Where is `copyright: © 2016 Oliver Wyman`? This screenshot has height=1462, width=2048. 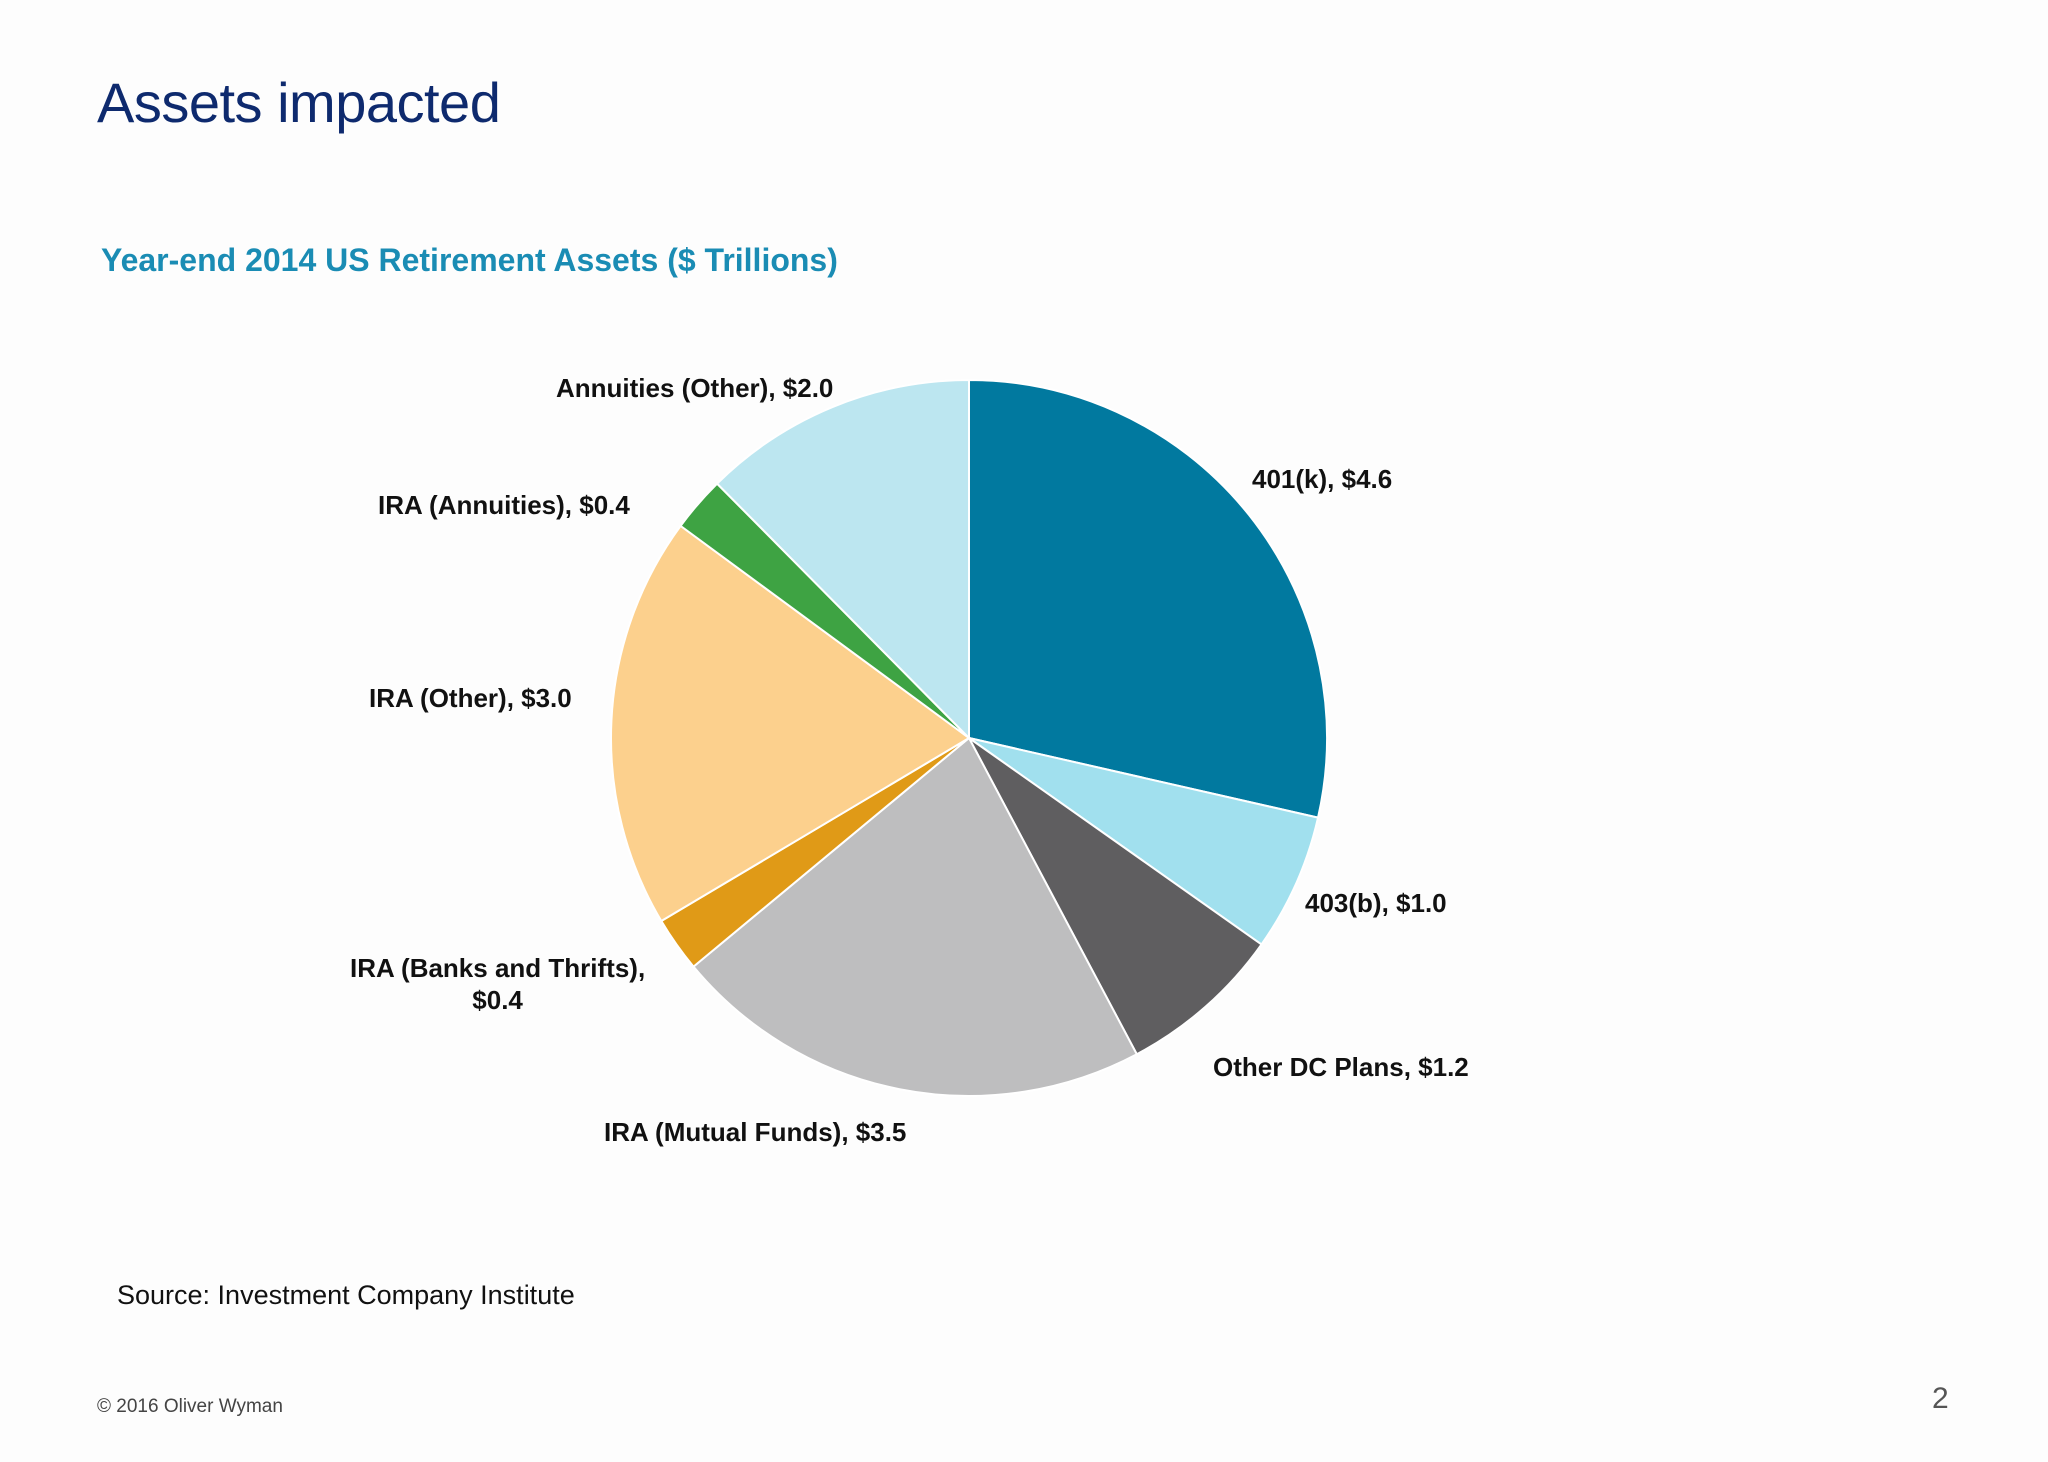
copyright: © 2016 Oliver Wyman is located at coordinates (190, 1406).